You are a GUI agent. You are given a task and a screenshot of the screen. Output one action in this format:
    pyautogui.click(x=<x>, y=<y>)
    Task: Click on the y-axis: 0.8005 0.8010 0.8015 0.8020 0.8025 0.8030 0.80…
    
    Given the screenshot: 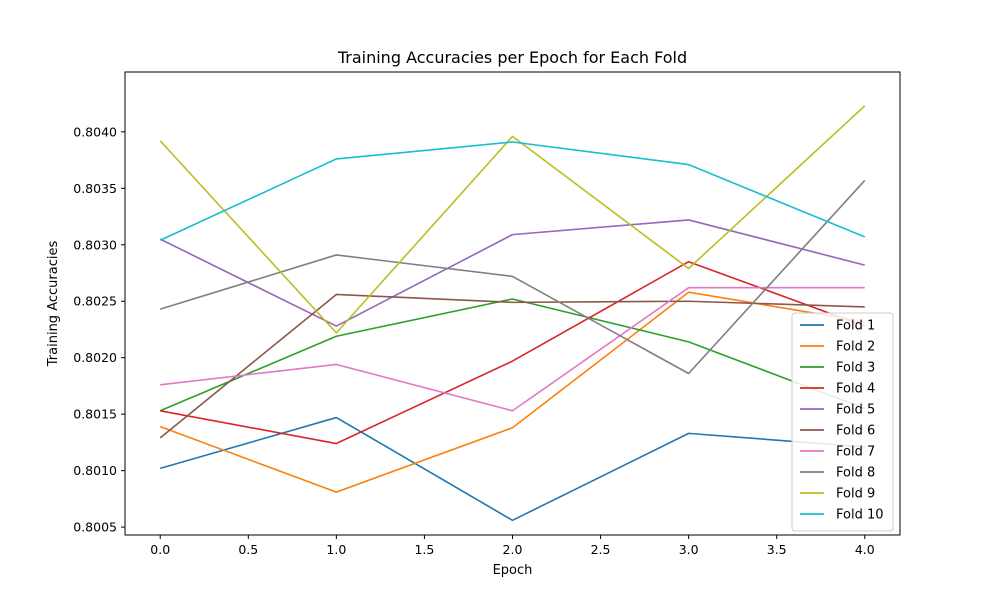 What is the action you would take?
    pyautogui.click(x=99, y=329)
    